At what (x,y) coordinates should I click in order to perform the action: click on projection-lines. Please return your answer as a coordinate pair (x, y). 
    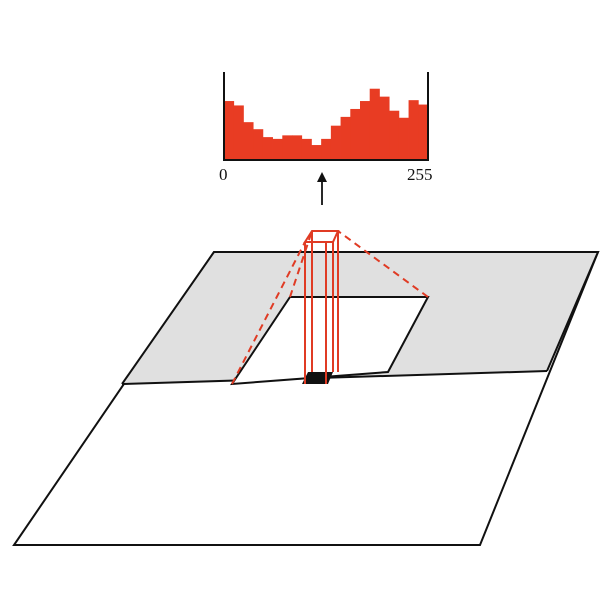
    Looking at the image, I should click on (330, 307).